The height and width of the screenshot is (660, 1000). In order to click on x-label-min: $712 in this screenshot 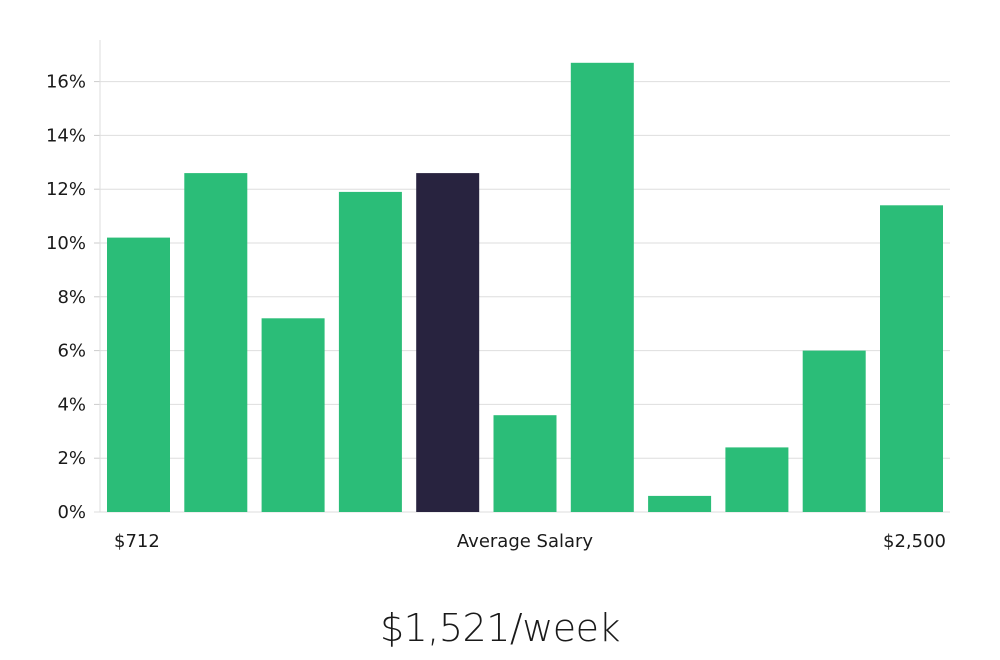, I will do `click(137, 541)`.